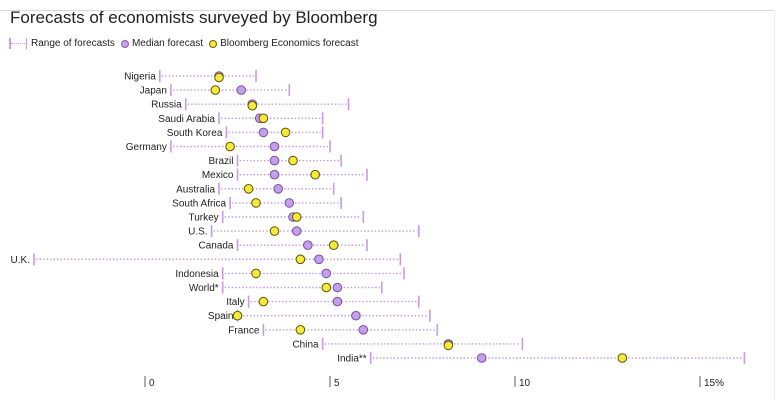 Image resolution: width=777 pixels, height=400 pixels. Describe the element at coordinates (73, 43) in the screenshot. I see `legend-label-range: Range of forecasts` at that location.